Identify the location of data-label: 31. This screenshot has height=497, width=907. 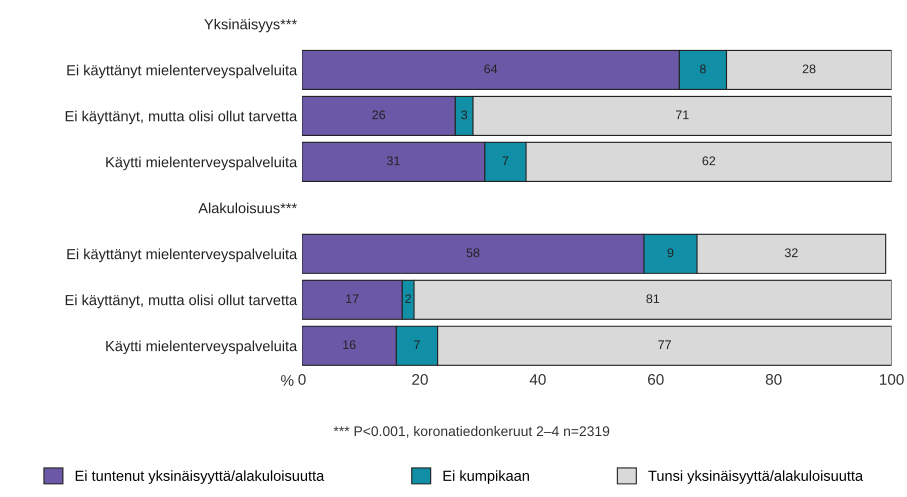
(393, 161).